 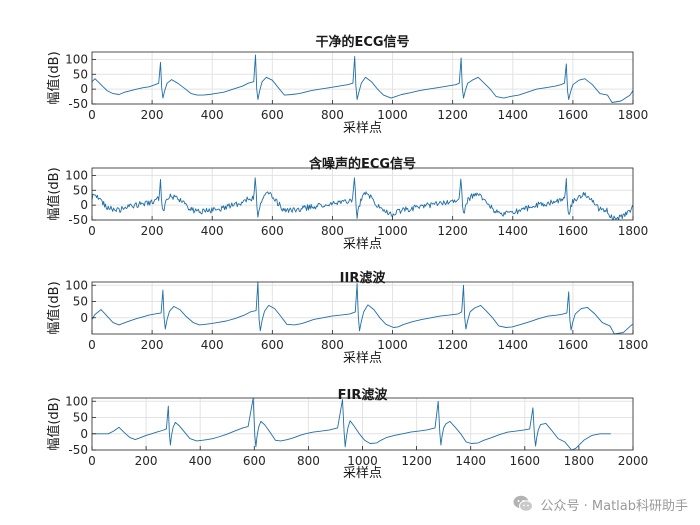 What do you see at coordinates (80, 190) in the screenshot?
I see `chart2-y-tick-label: 50` at bounding box center [80, 190].